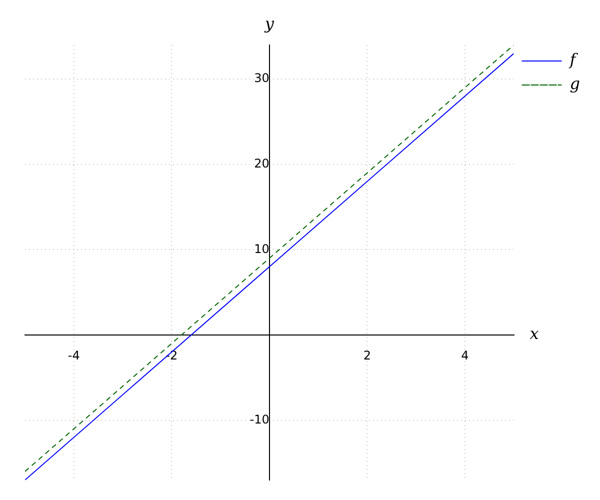  Describe the element at coordinates (534, 334) in the screenshot. I see `x-axis-title: x` at that location.